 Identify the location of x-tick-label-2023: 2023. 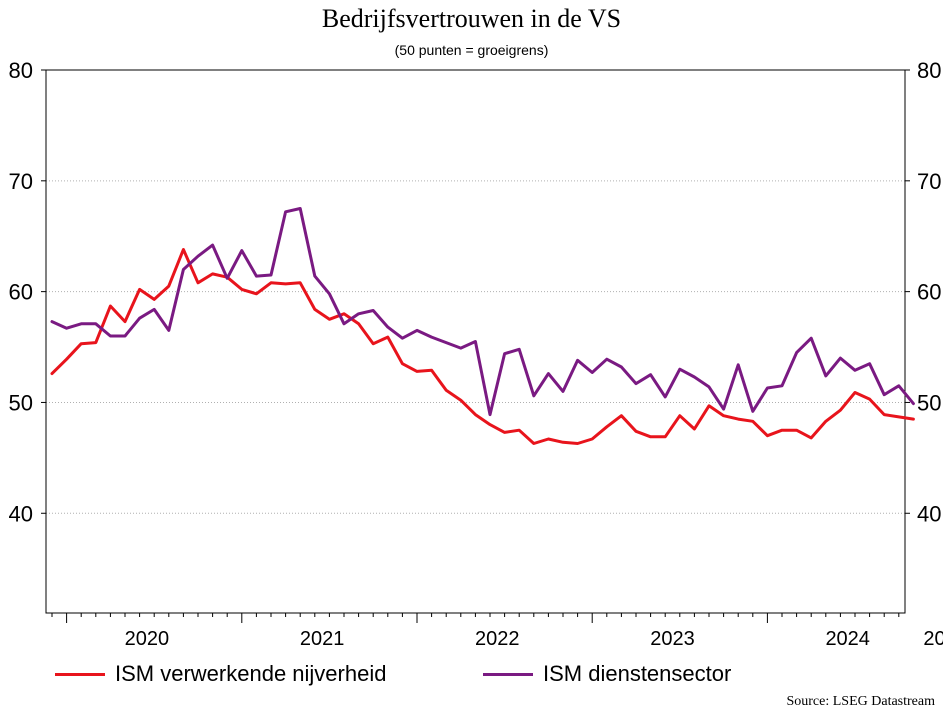
(672, 639).